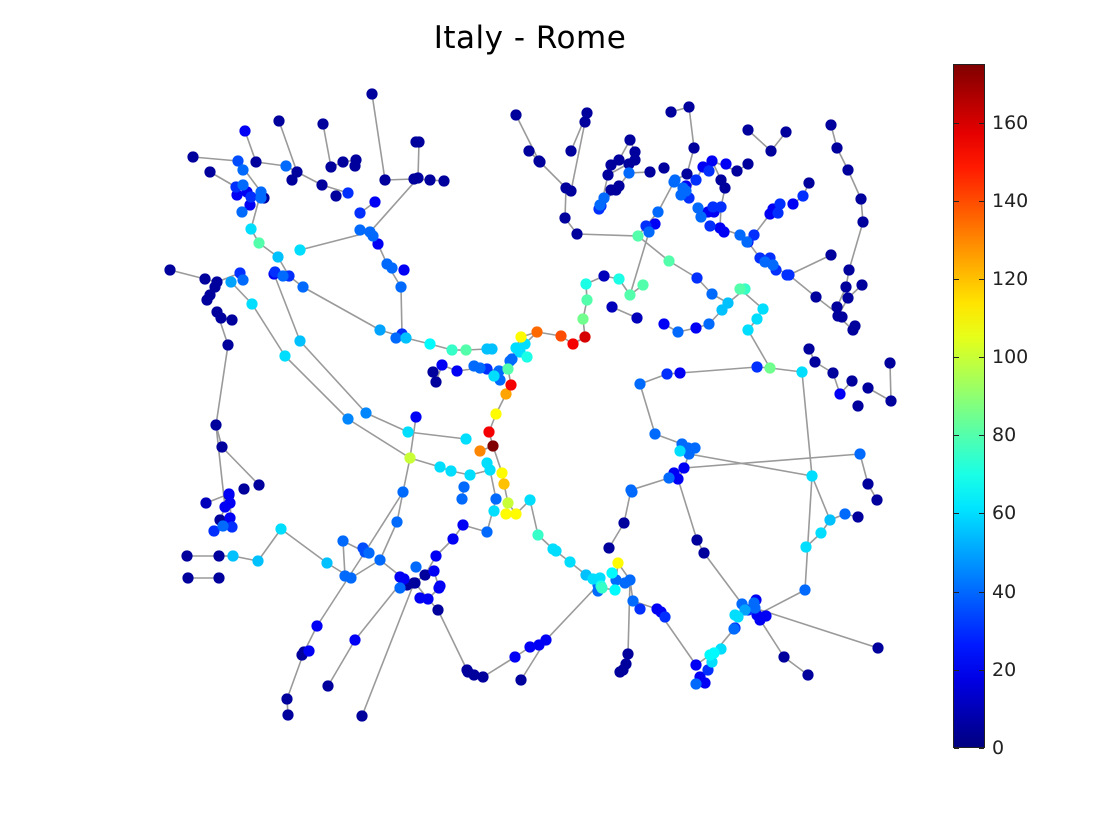  Describe the element at coordinates (530, 38) in the screenshot. I see `chart-title: Italy - Rome` at that location.